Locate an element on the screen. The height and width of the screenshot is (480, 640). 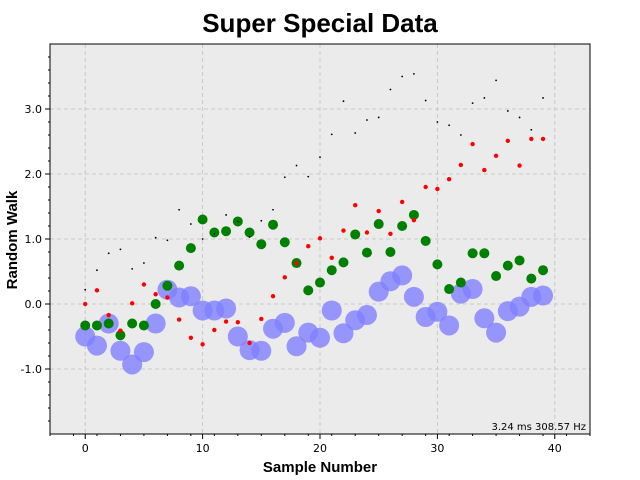
x-tick-label: 40 is located at coordinates (555, 448).